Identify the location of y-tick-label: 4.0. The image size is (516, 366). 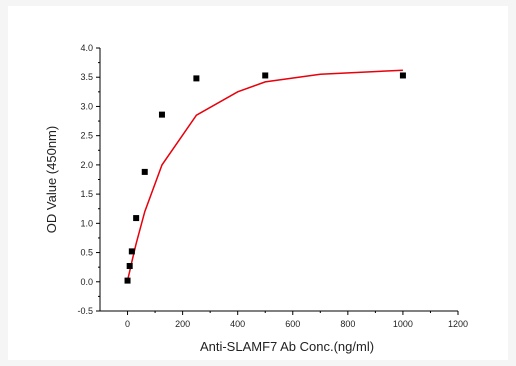
(86, 48).